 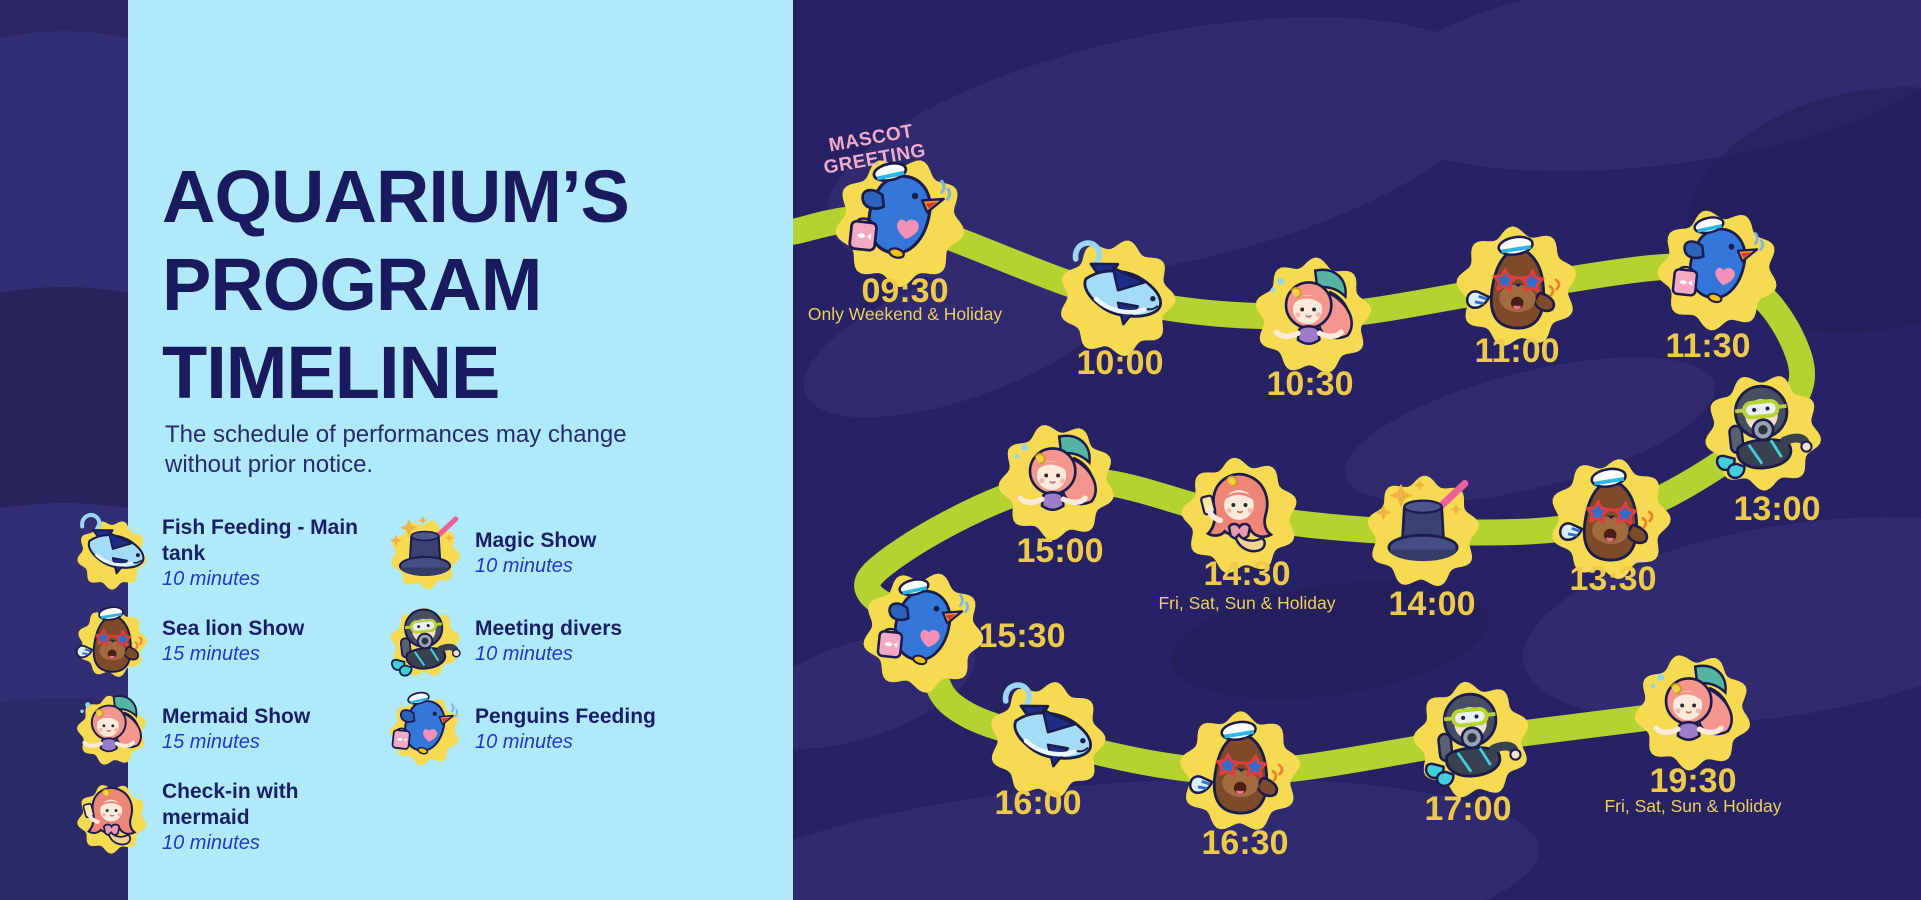 I want to click on legend-item: Sea lion Show 15 minutes, so click(x=232, y=641).